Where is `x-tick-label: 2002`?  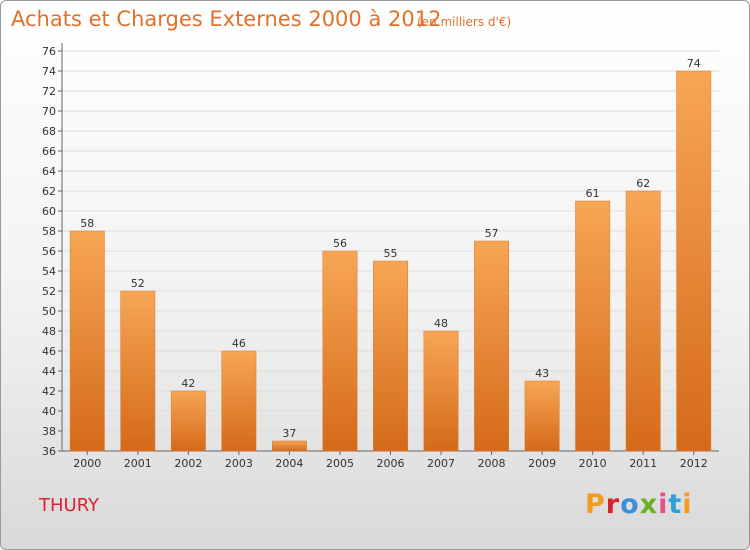
x-tick-label: 2002 is located at coordinates (188, 463).